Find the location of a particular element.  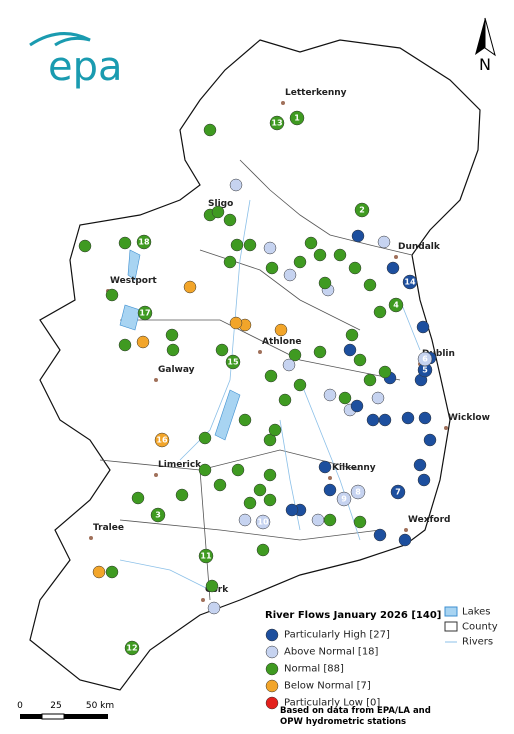

scale-label: 0 is located at coordinates (20, 706).